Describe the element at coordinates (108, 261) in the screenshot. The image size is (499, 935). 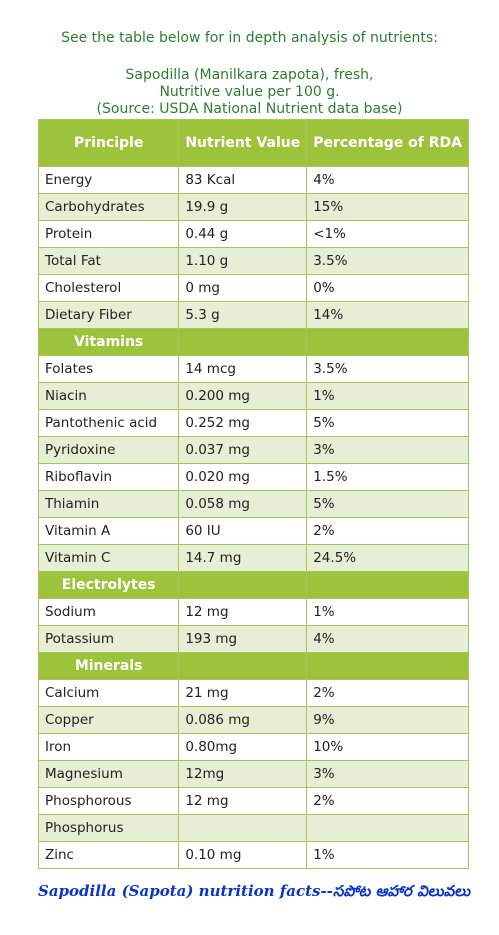
I see `principle-cell: Total Fat` at that location.